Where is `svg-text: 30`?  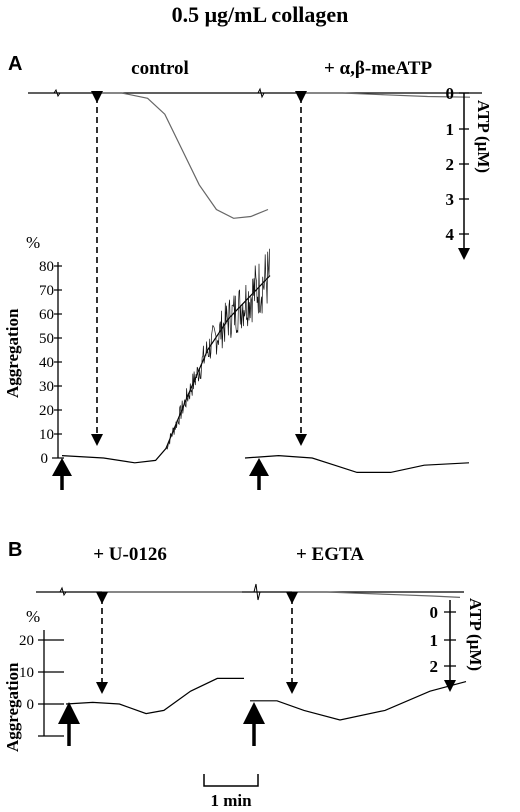 svg-text: 30 is located at coordinates (46, 387).